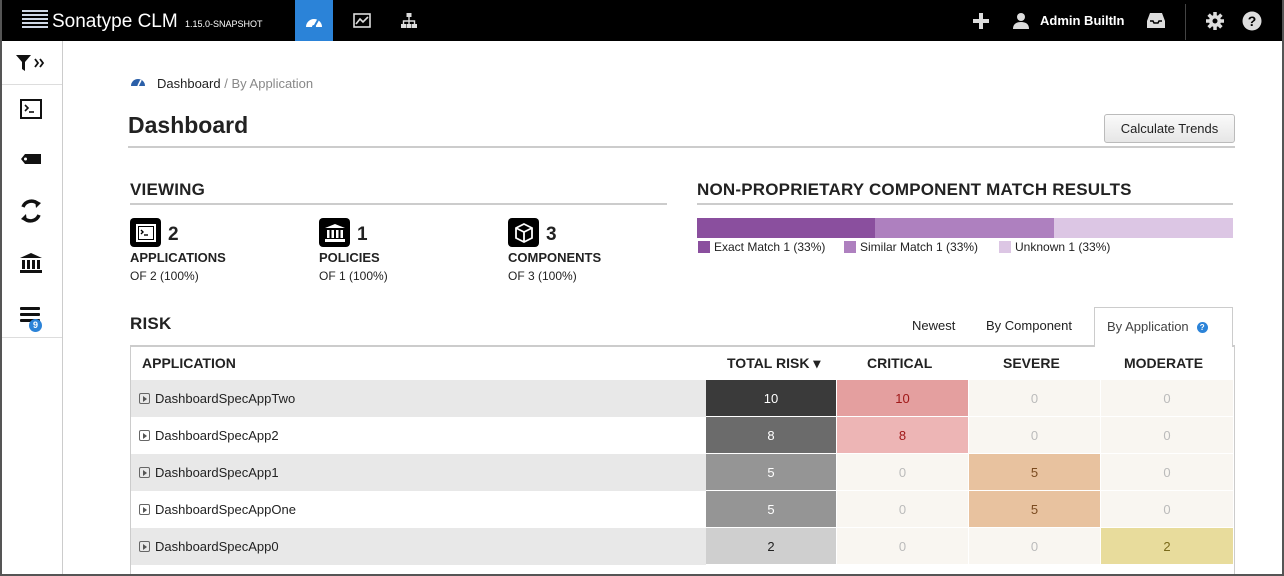 Image resolution: width=1284 pixels, height=576 pixels. Describe the element at coordinates (1031, 363) in the screenshot. I see `column-header-severe: SEVERE` at that location.